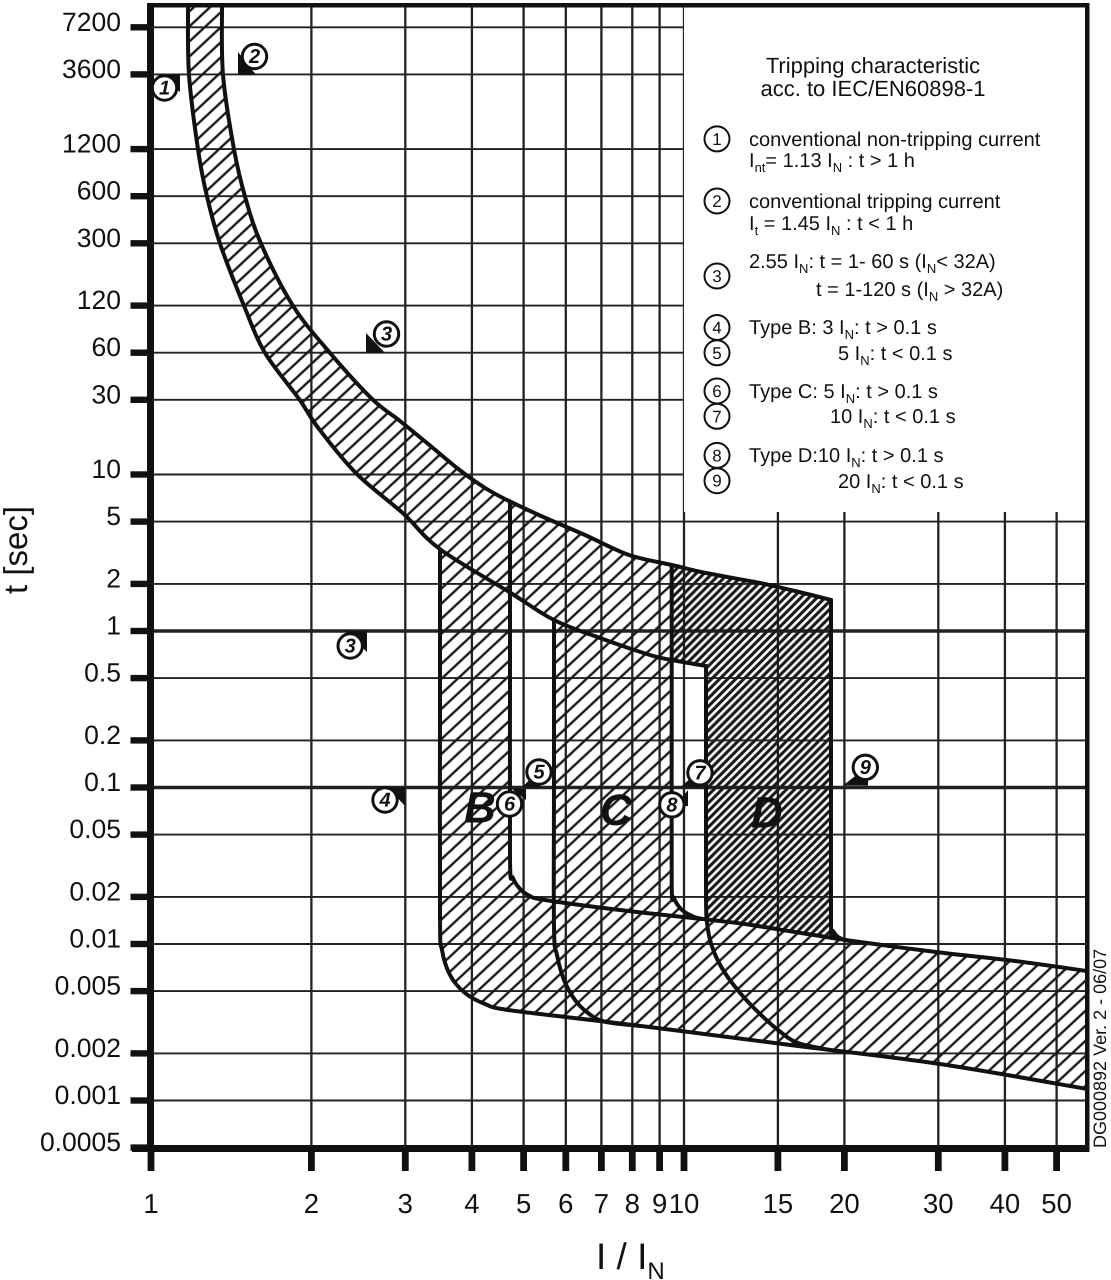 The height and width of the screenshot is (1280, 1111). What do you see at coordinates (767, 813) in the screenshot?
I see `svg-text: D` at bounding box center [767, 813].